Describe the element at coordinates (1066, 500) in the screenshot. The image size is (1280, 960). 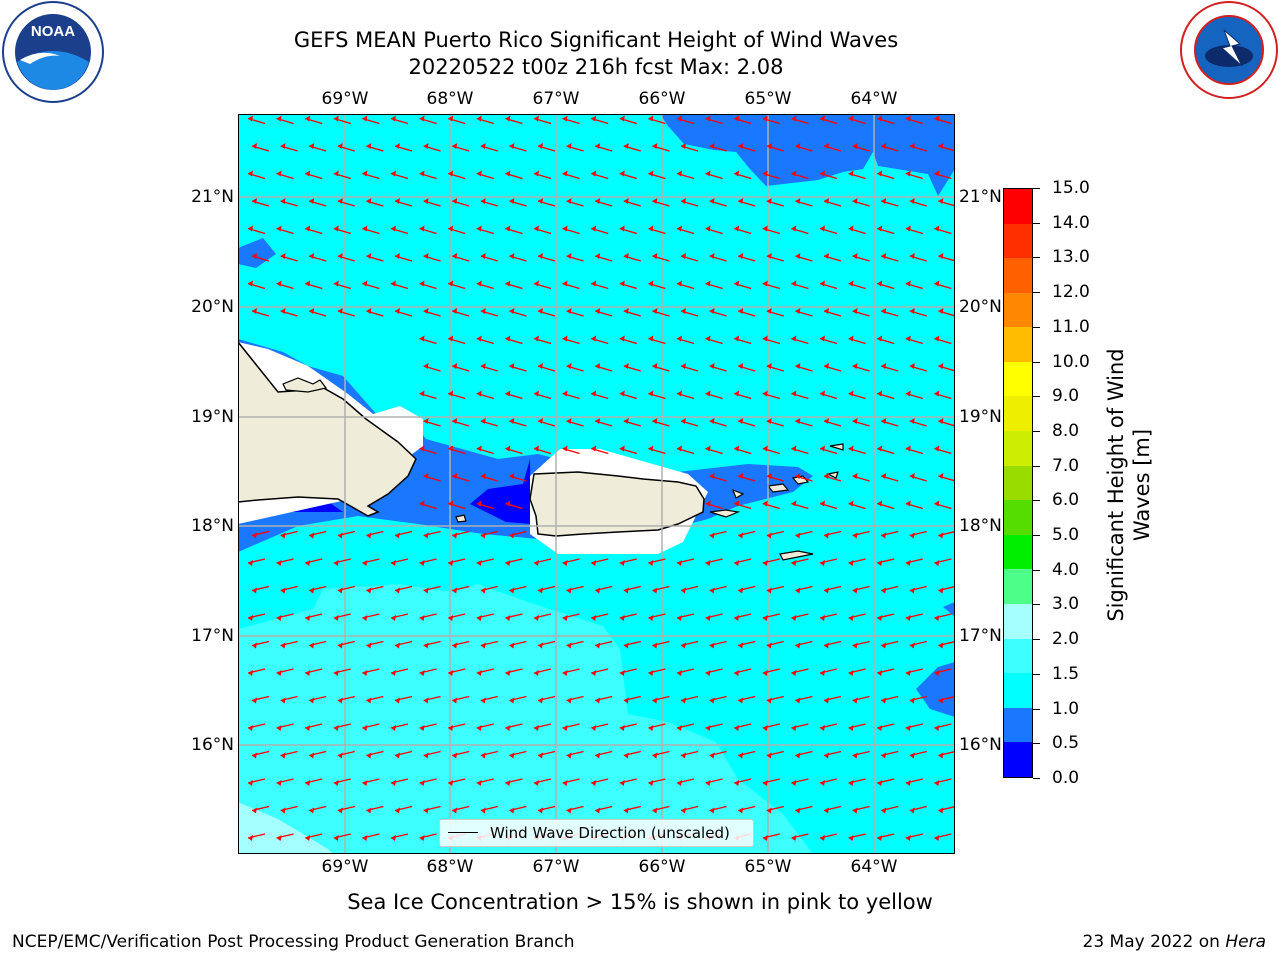
I see `colorbar-tick-label: 6.0` at that location.